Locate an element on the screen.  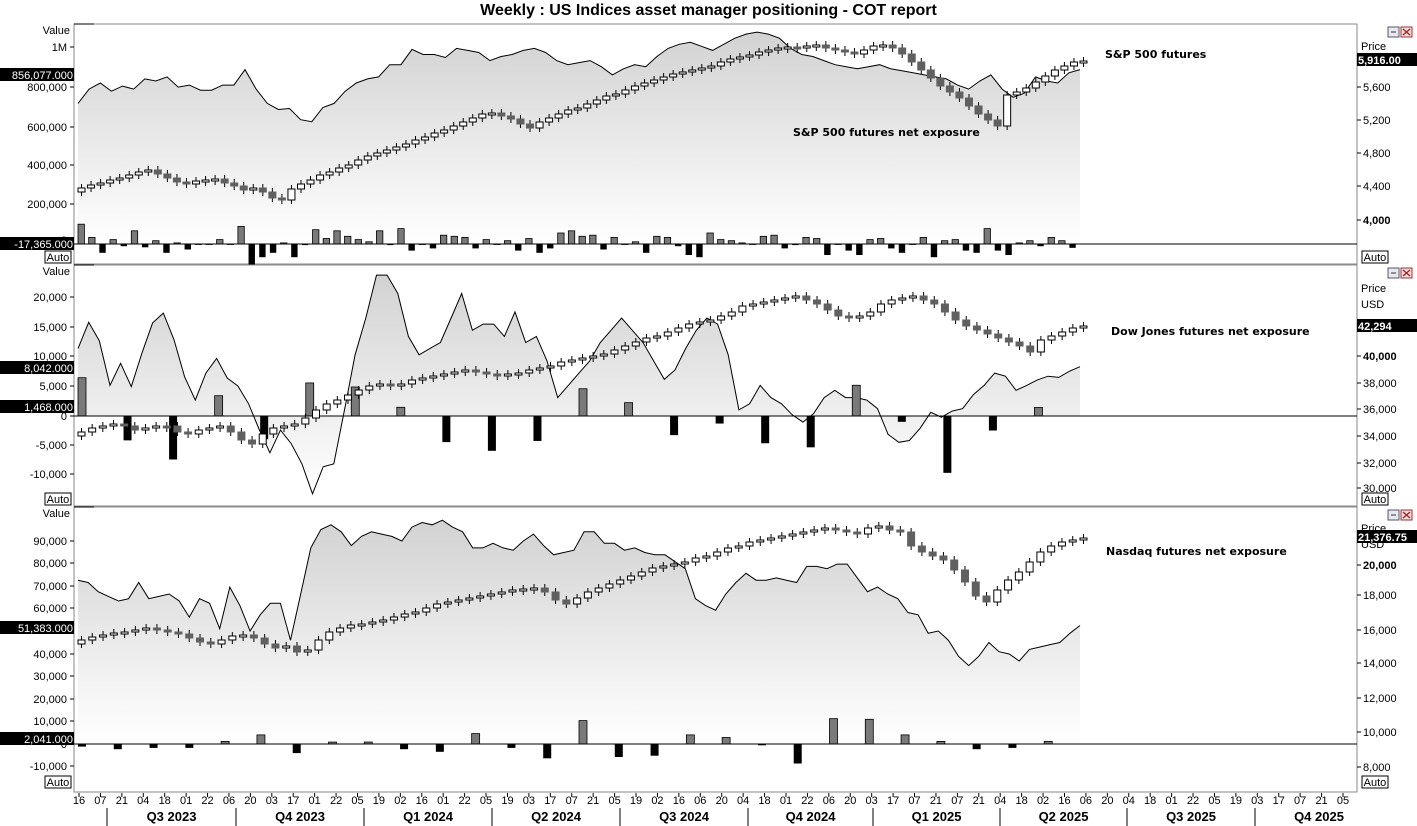
left-axis-tick: 40,000 is located at coordinates (50, 655).